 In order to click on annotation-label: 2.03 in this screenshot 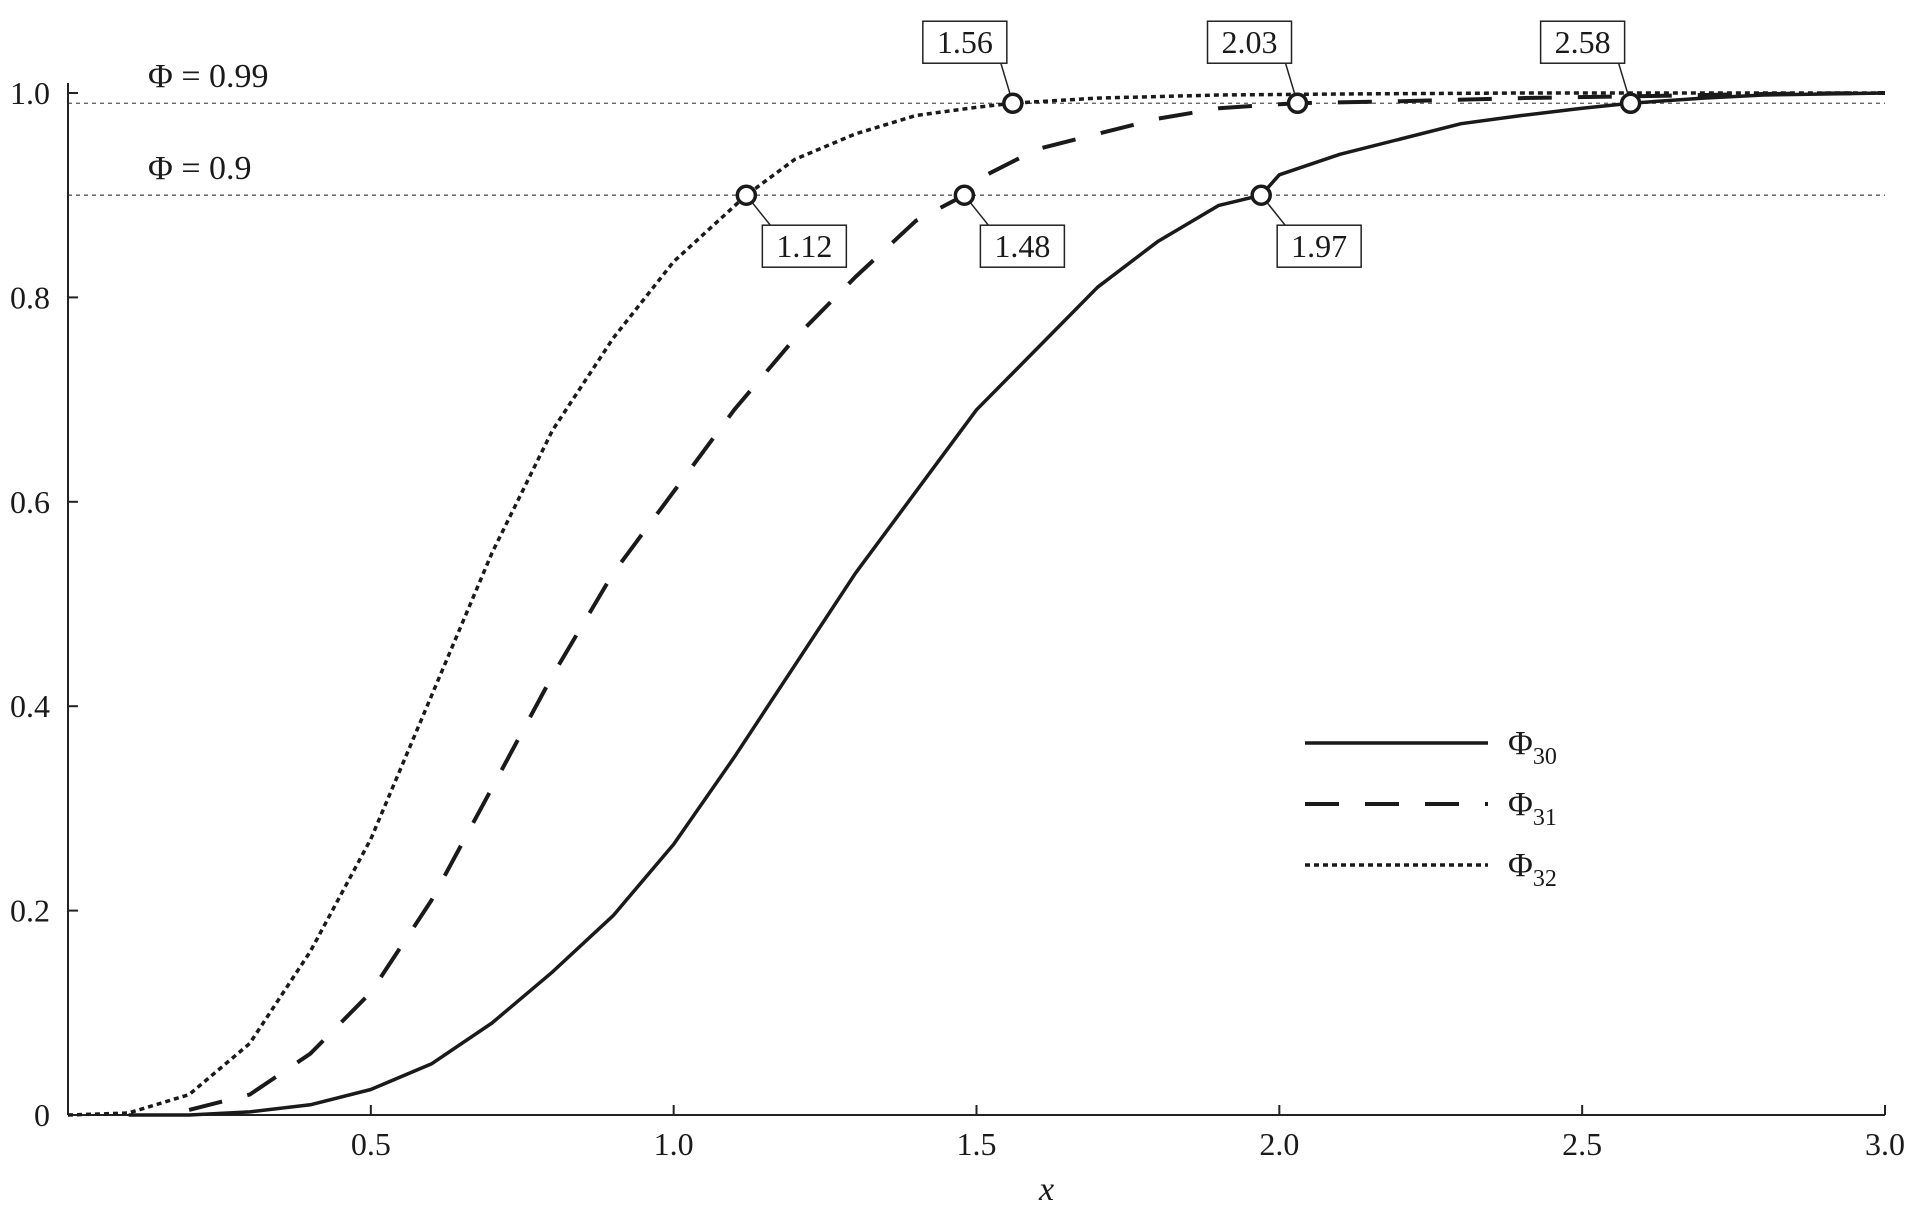, I will do `click(1250, 42)`.